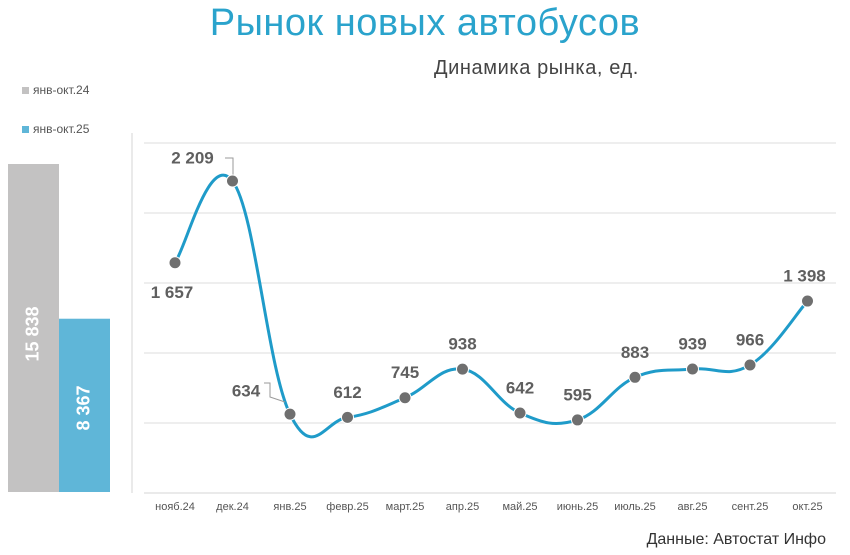 The width and height of the screenshot is (850, 555). What do you see at coordinates (32, 333) in the screenshot?
I see `bar-value-label: 15 838` at bounding box center [32, 333].